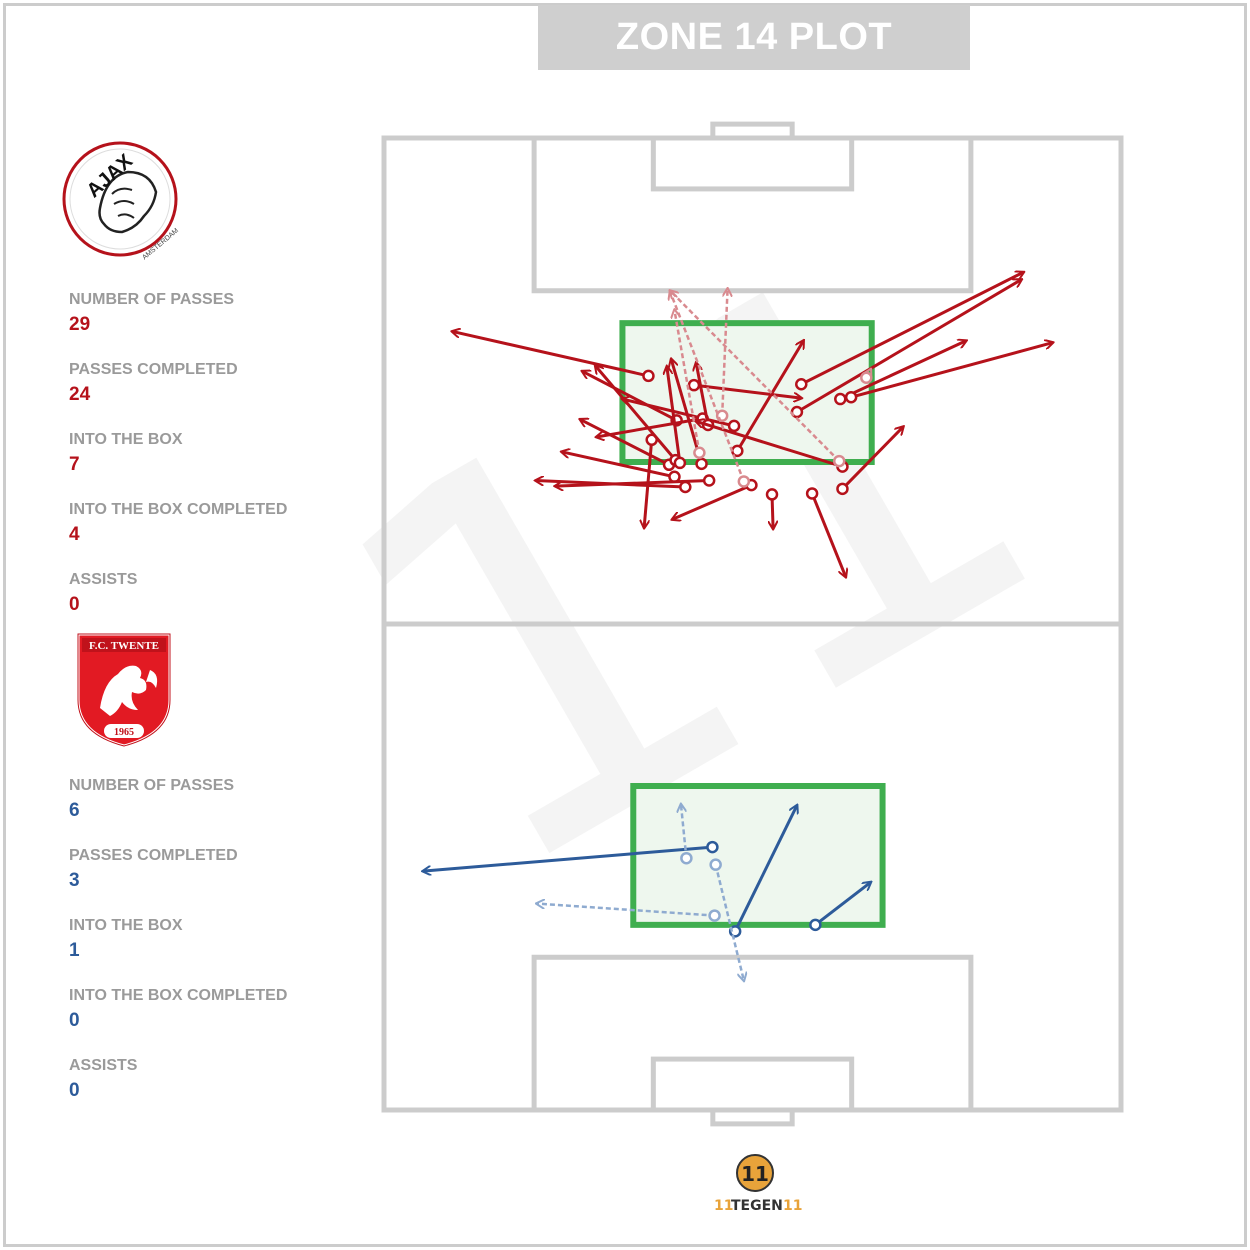  Describe the element at coordinates (74, 810) in the screenshot. I see `stat-value: 6` at that location.